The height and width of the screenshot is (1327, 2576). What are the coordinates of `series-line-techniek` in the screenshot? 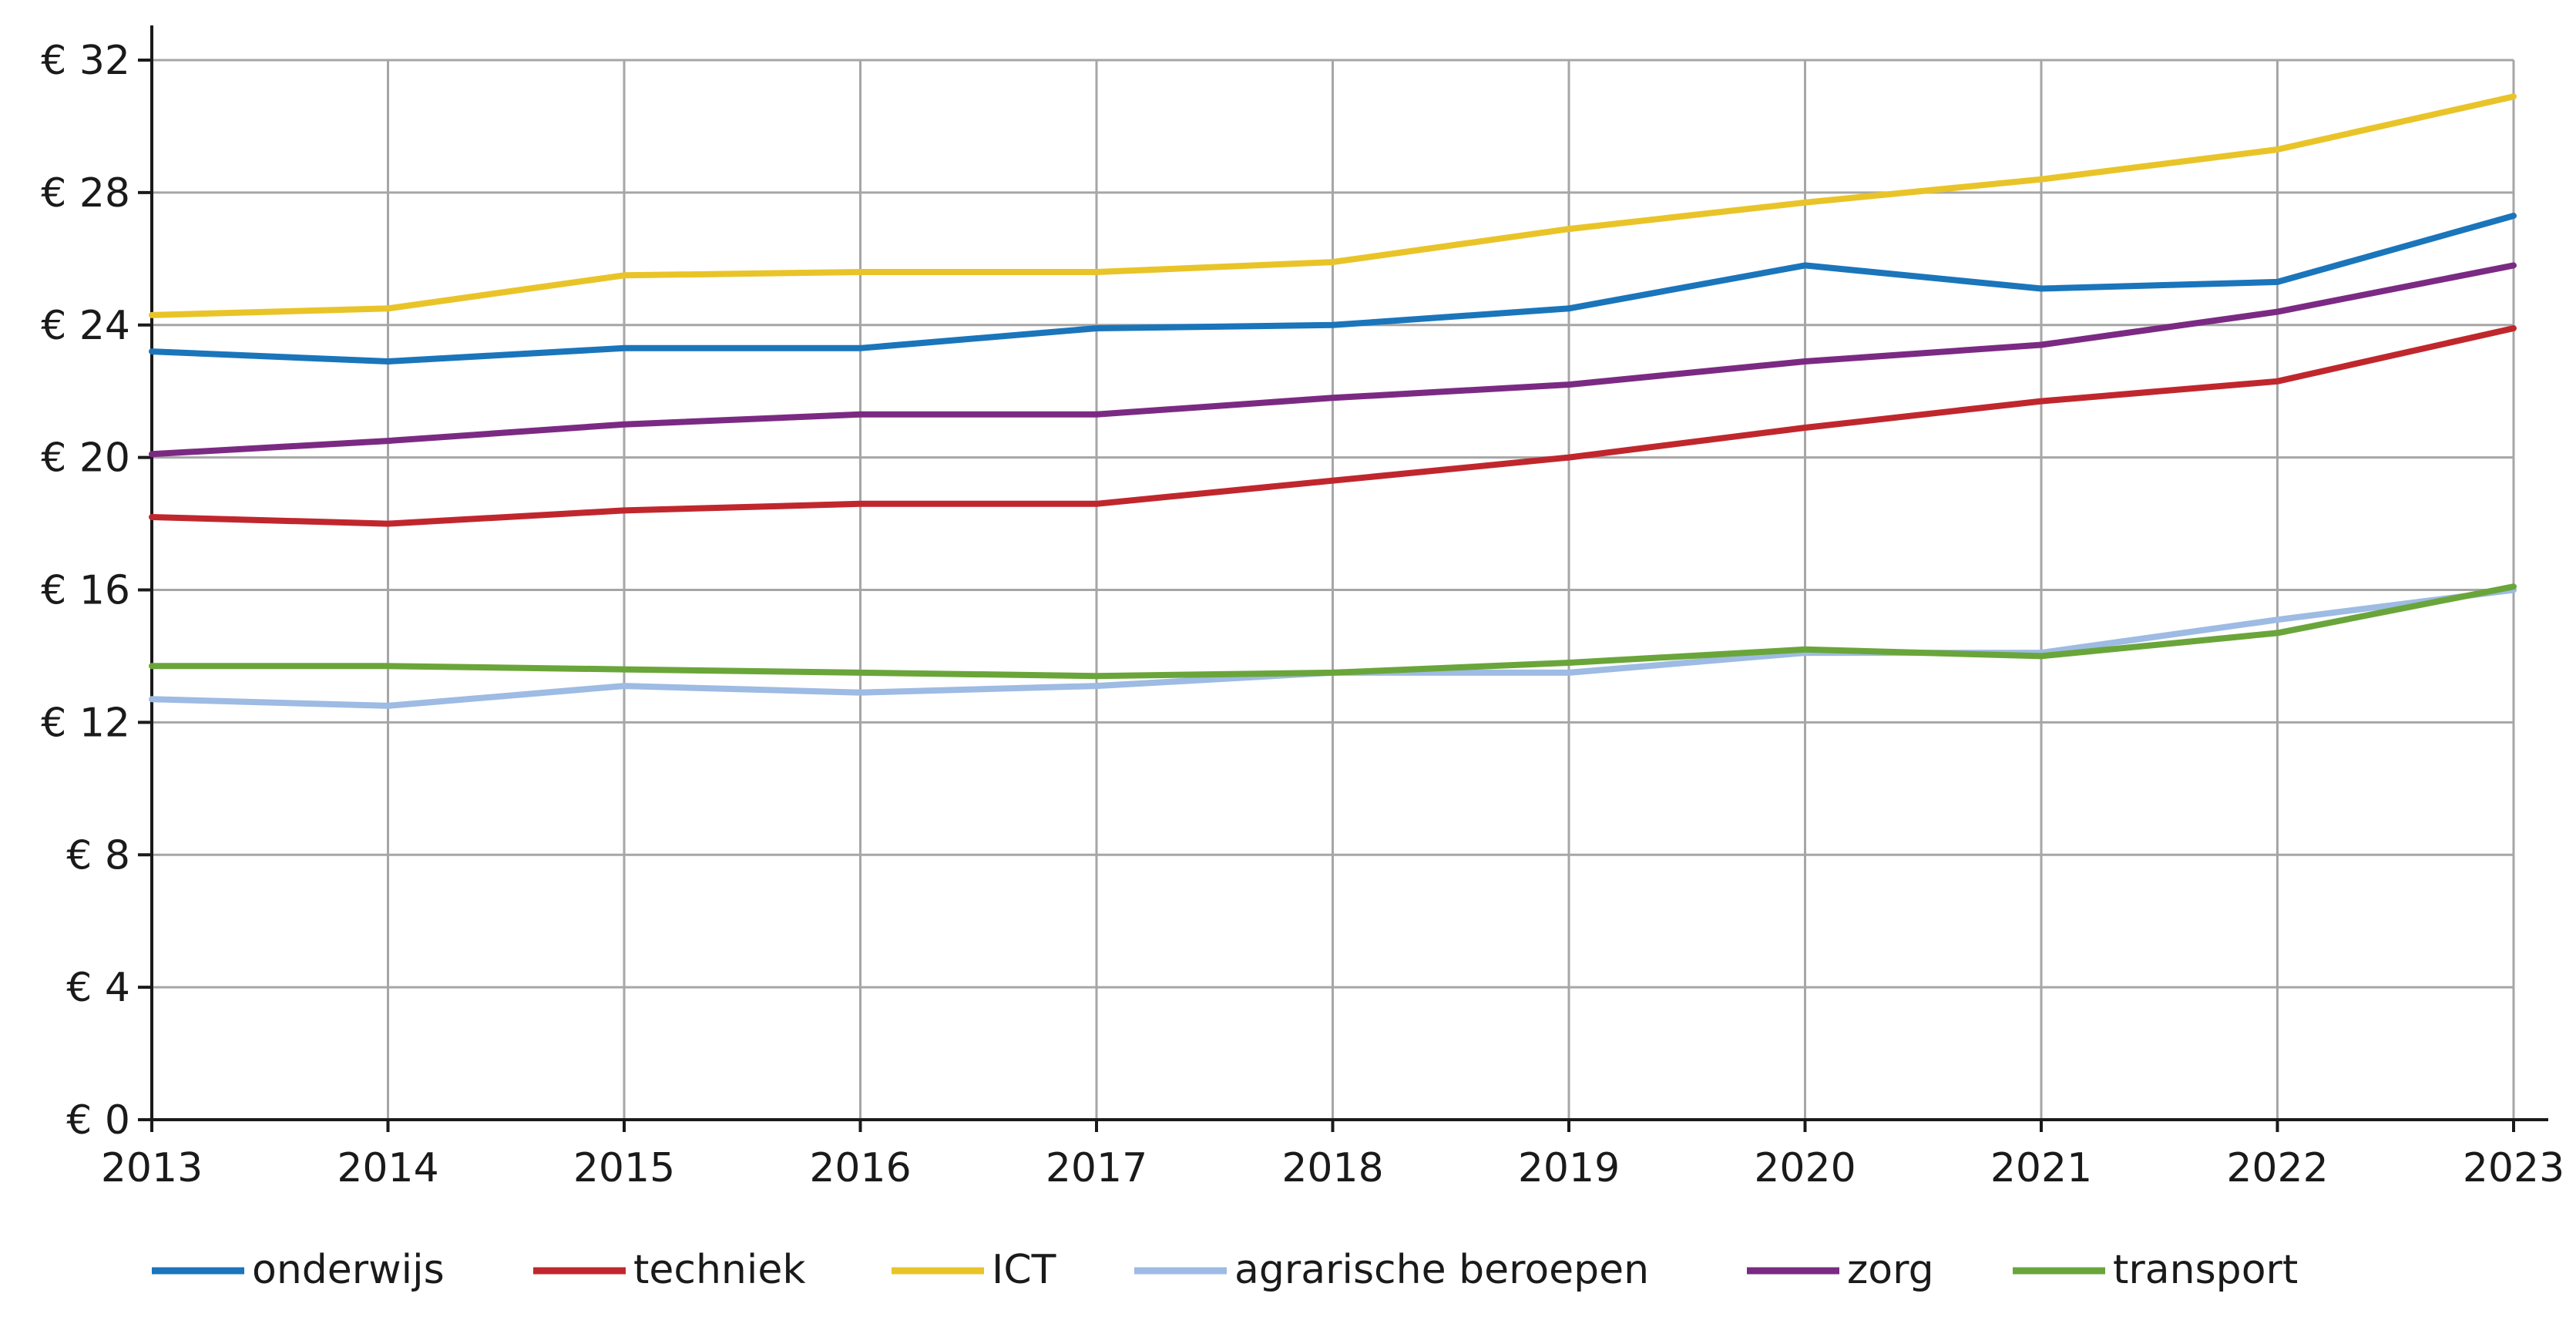 It's located at (1333, 426).